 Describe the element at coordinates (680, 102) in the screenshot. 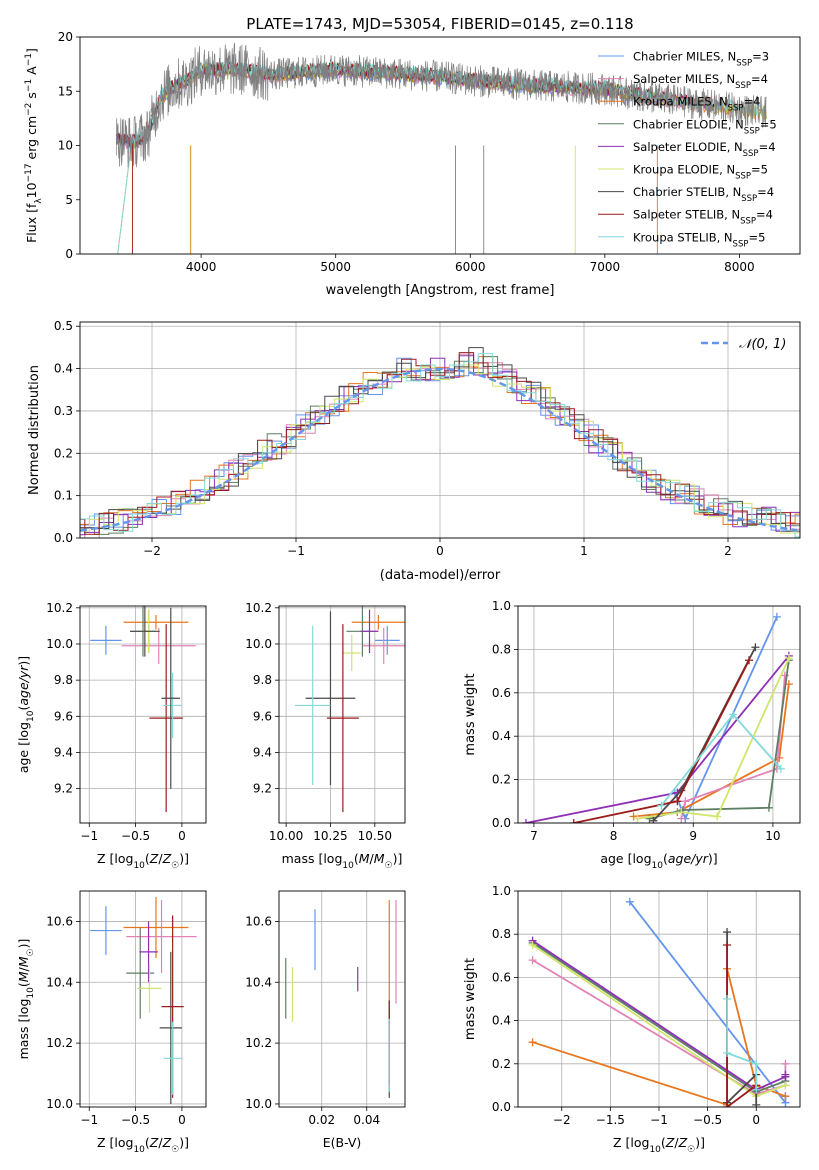

I see `legend-label-main: Kroupa MILES, N` at that location.